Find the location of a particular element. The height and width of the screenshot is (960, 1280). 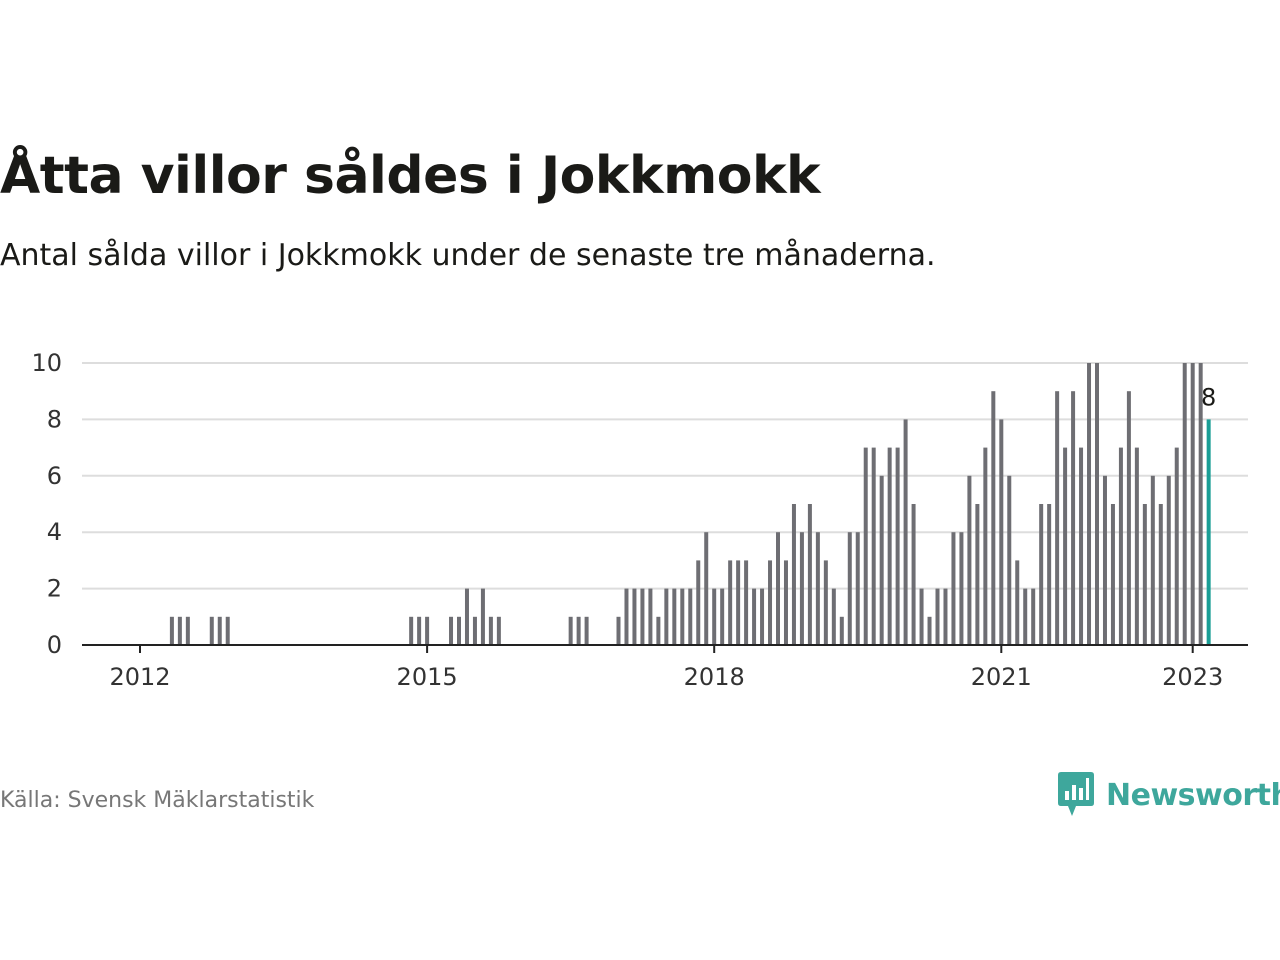

x-tick-label: 2012 is located at coordinates (139, 677).